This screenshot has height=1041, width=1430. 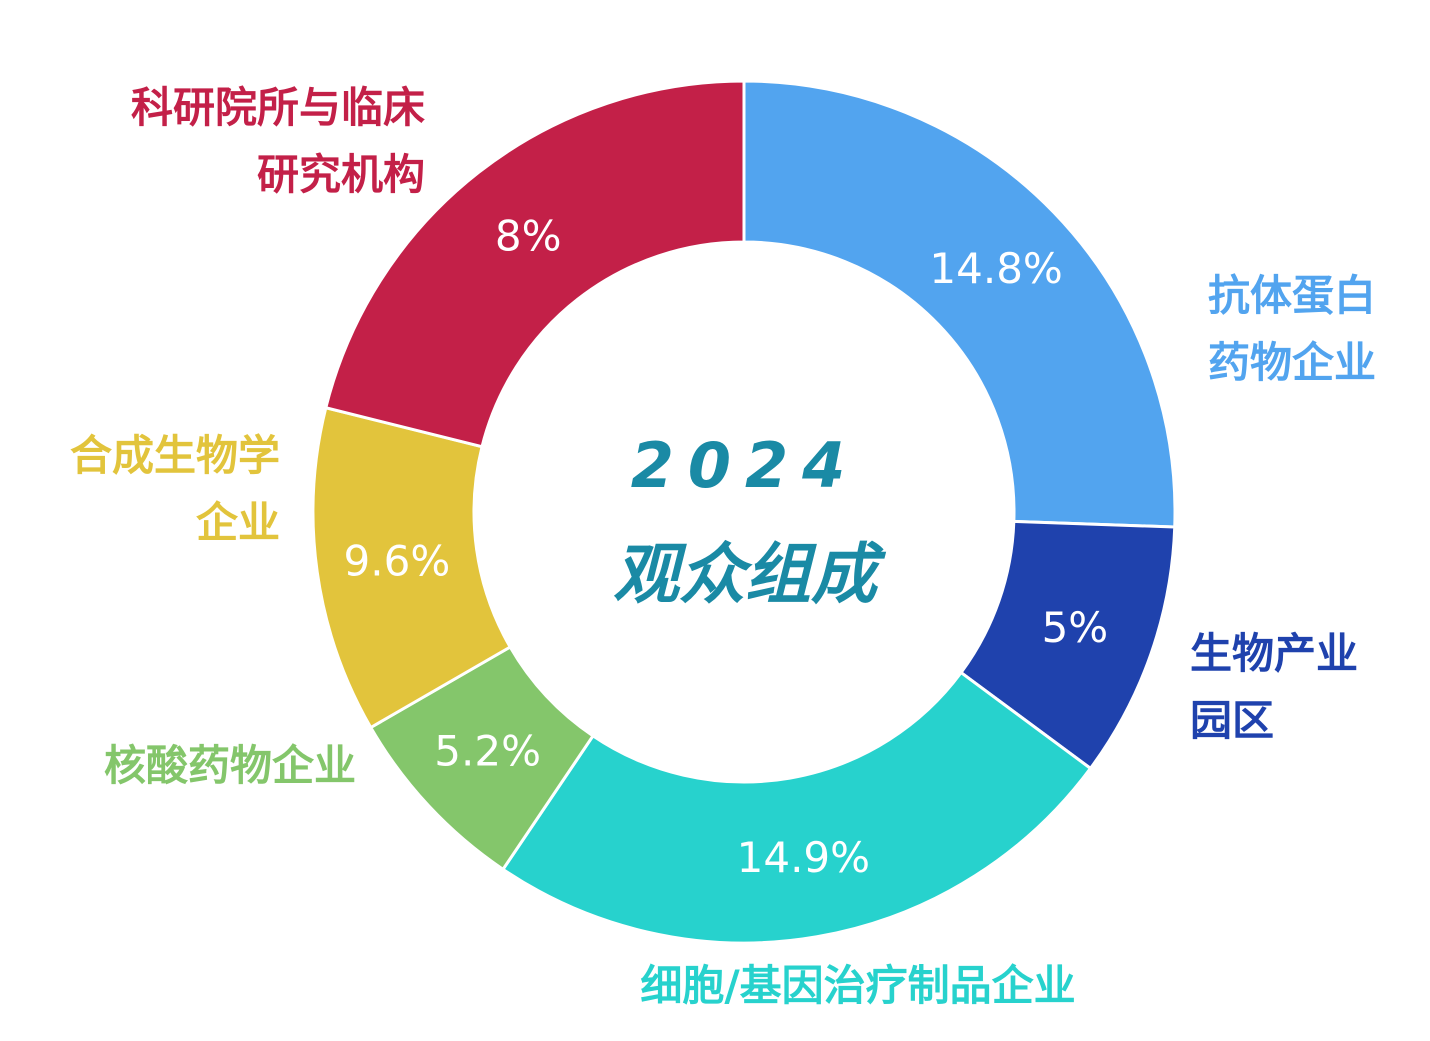 What do you see at coordinates (1292, 329) in the screenshot?
I see `slice-category-label: 抗体蛋白药物企业` at bounding box center [1292, 329].